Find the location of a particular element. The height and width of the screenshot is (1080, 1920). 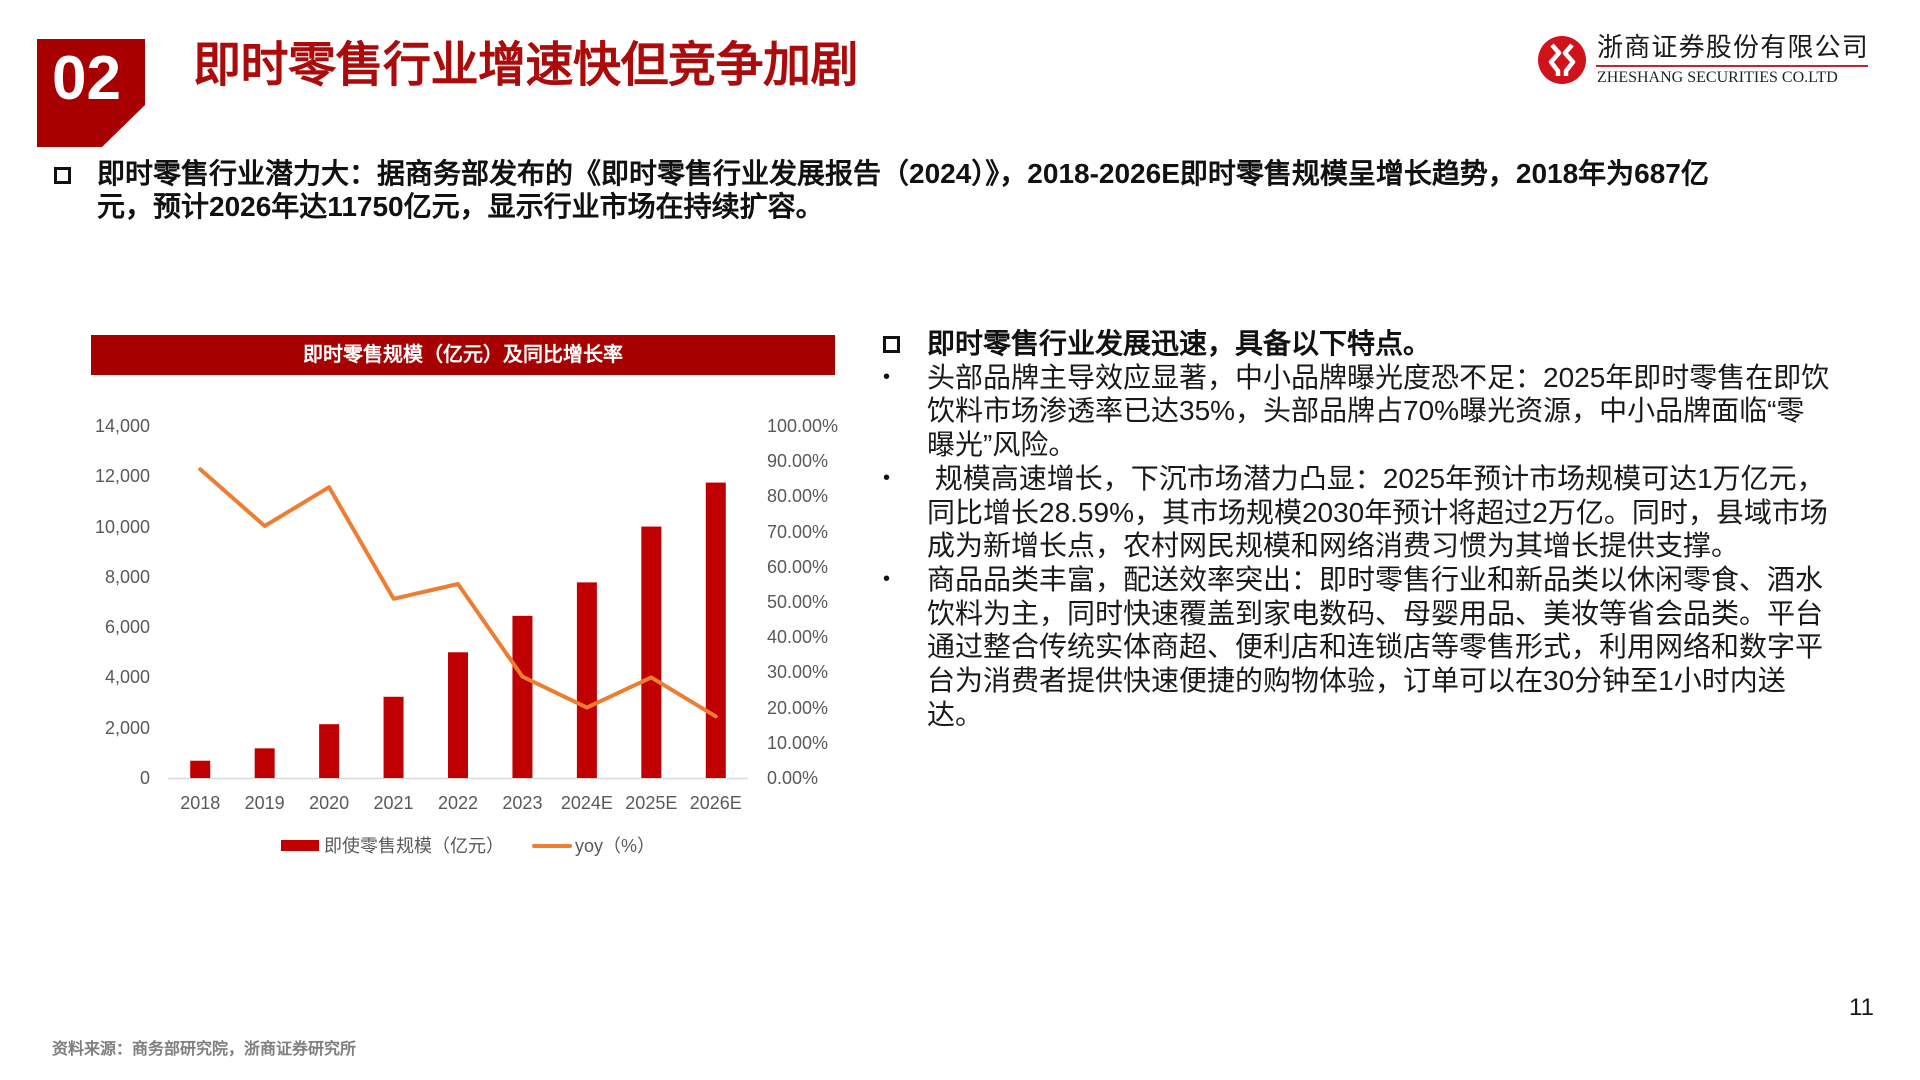

source-footnote: 资料来源：商务部研究院，浙商证券研究所 is located at coordinates (204, 1049).